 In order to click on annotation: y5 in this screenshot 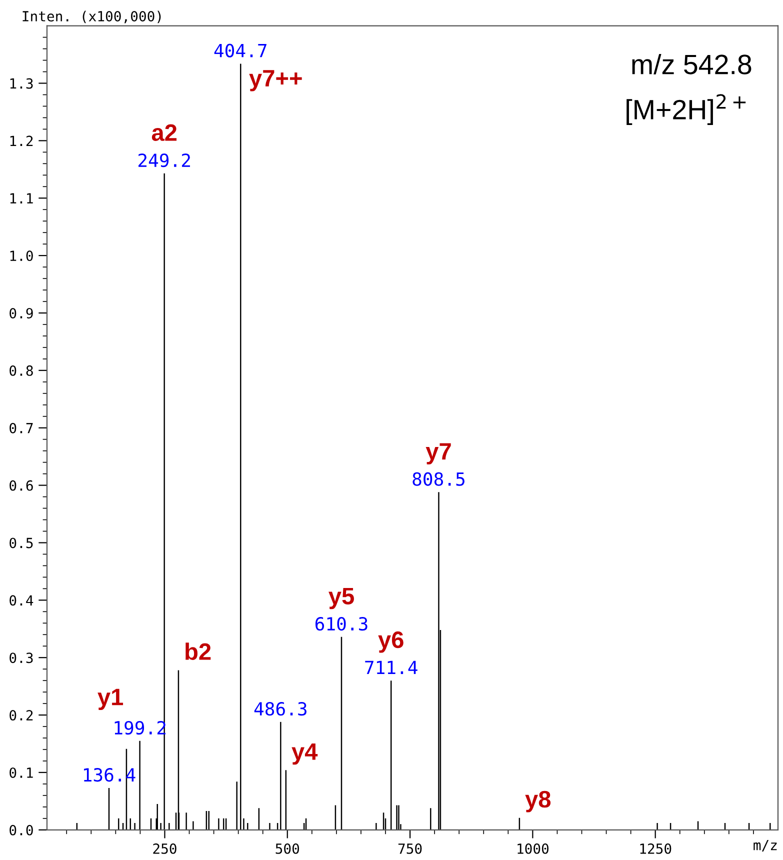, I will do `click(341, 599)`.